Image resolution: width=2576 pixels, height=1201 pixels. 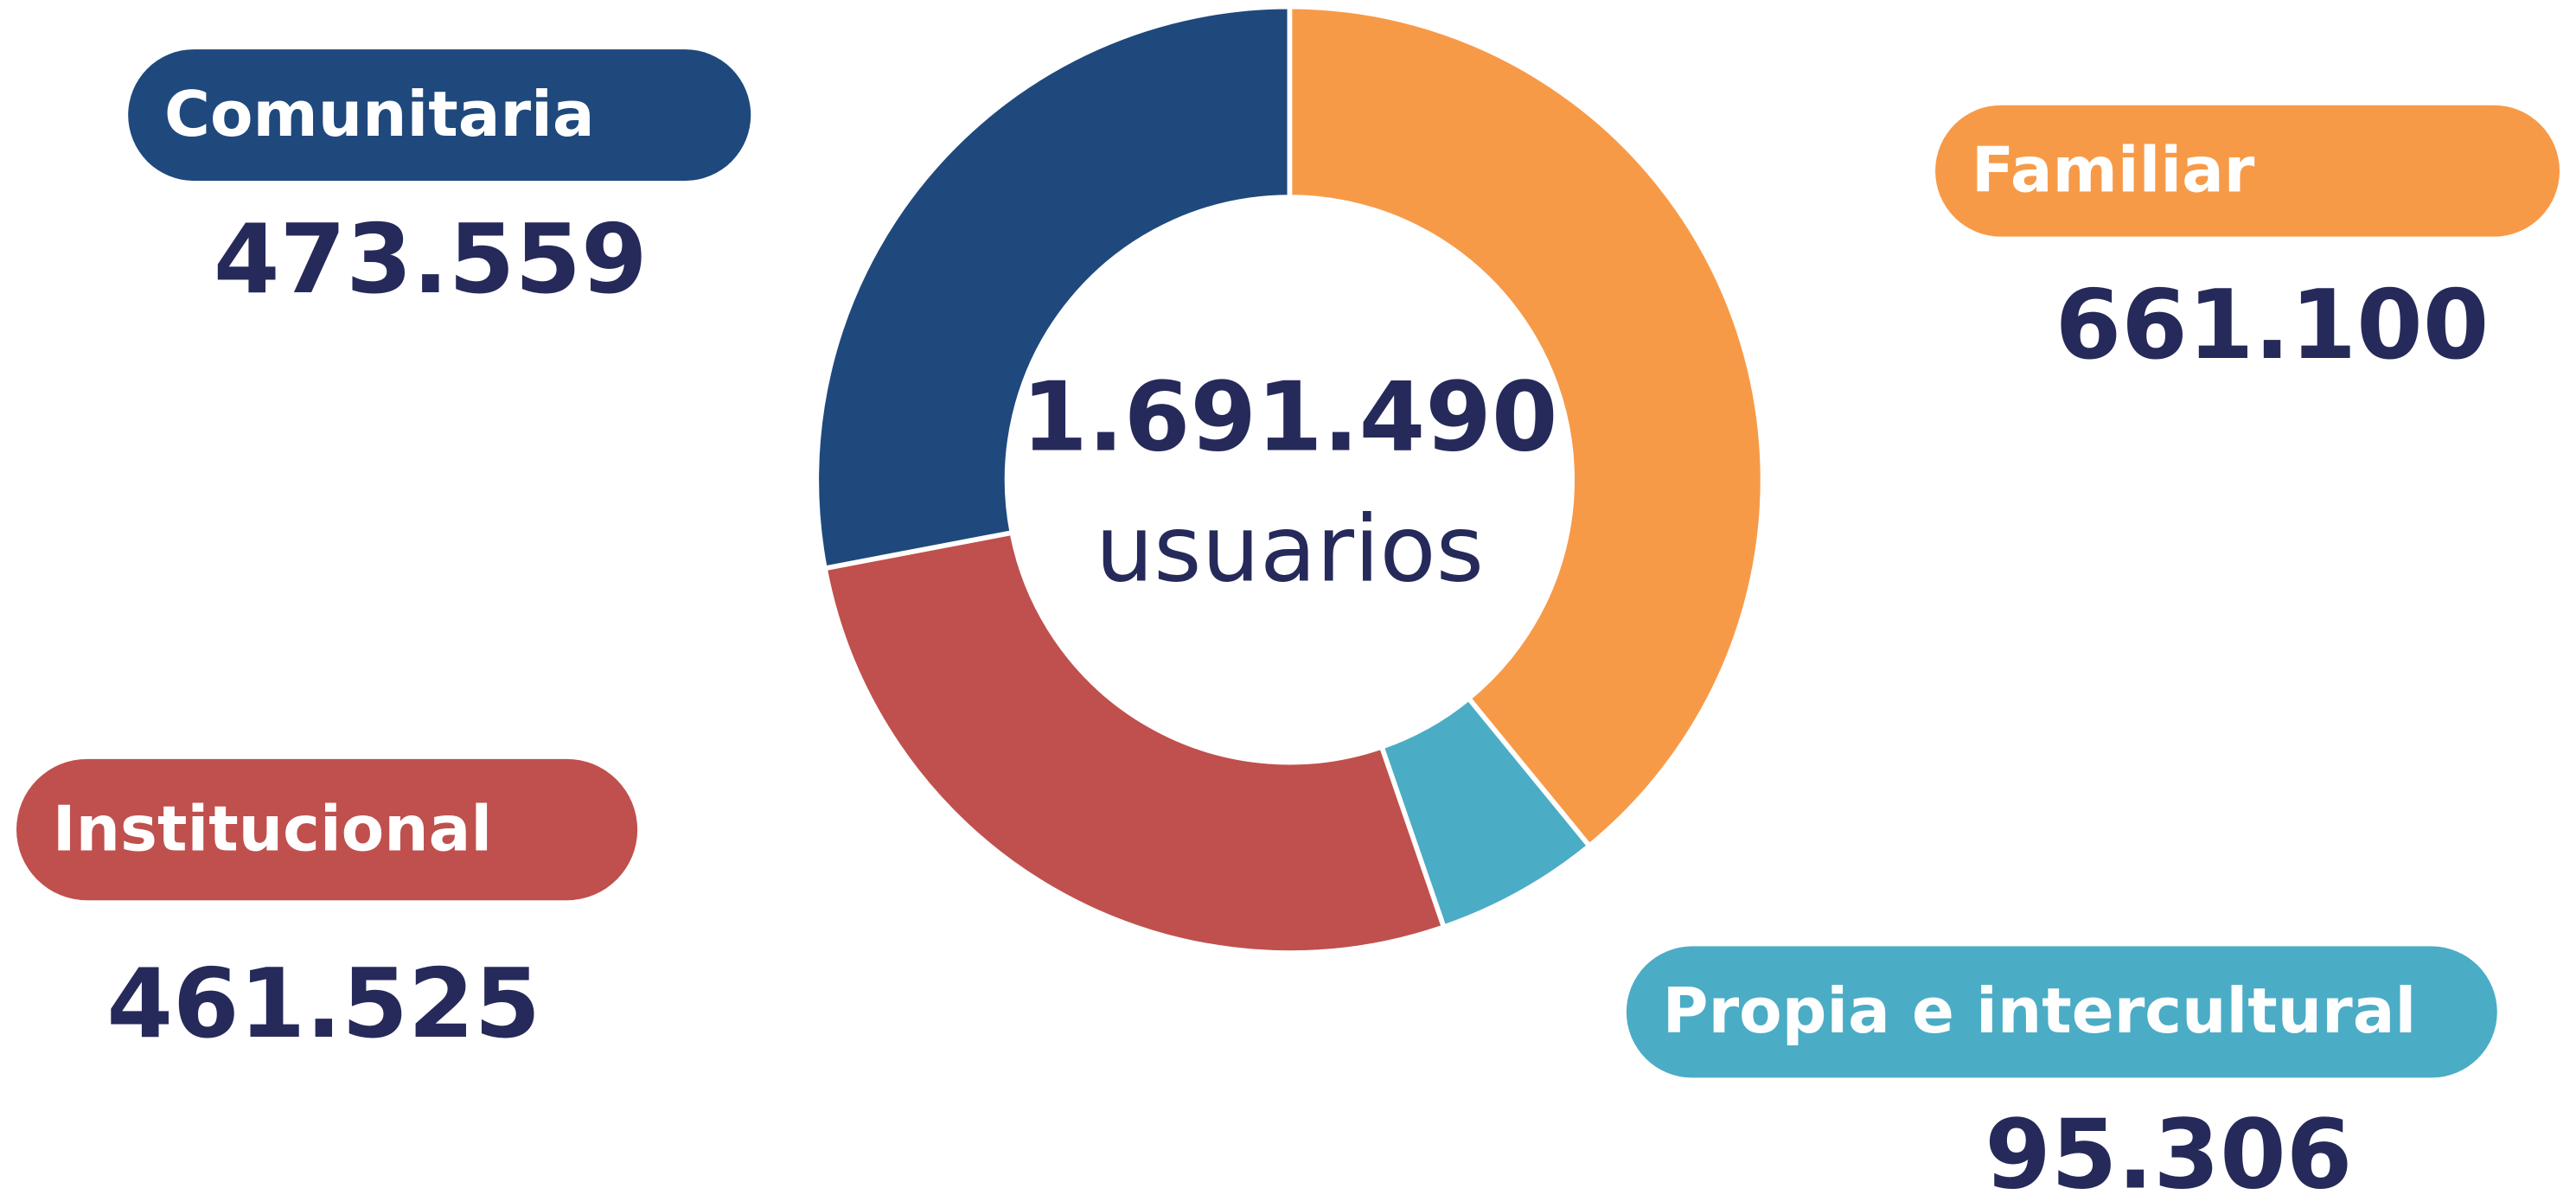 What do you see at coordinates (2168, 1151) in the screenshot?
I see `value-label: 95.306` at bounding box center [2168, 1151].